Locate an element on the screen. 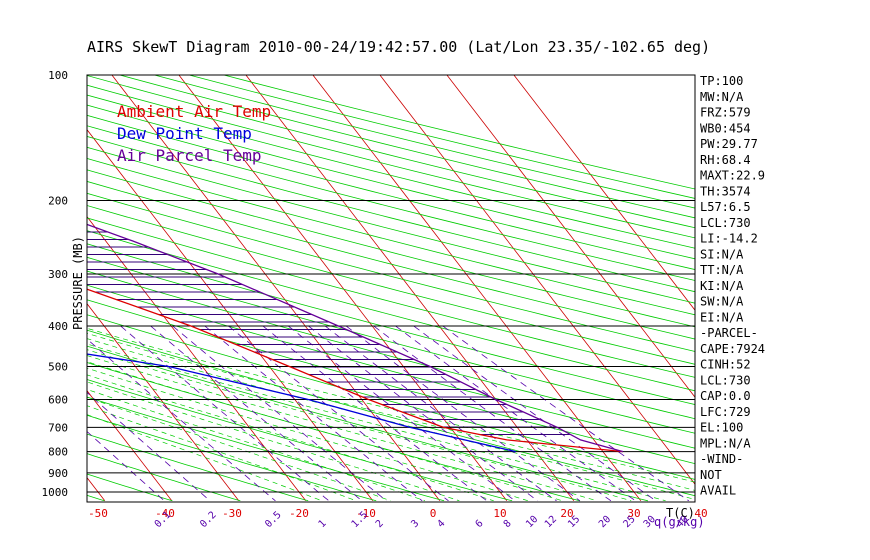  legend-entry: Ambient Air Temp is located at coordinates (194, 111).